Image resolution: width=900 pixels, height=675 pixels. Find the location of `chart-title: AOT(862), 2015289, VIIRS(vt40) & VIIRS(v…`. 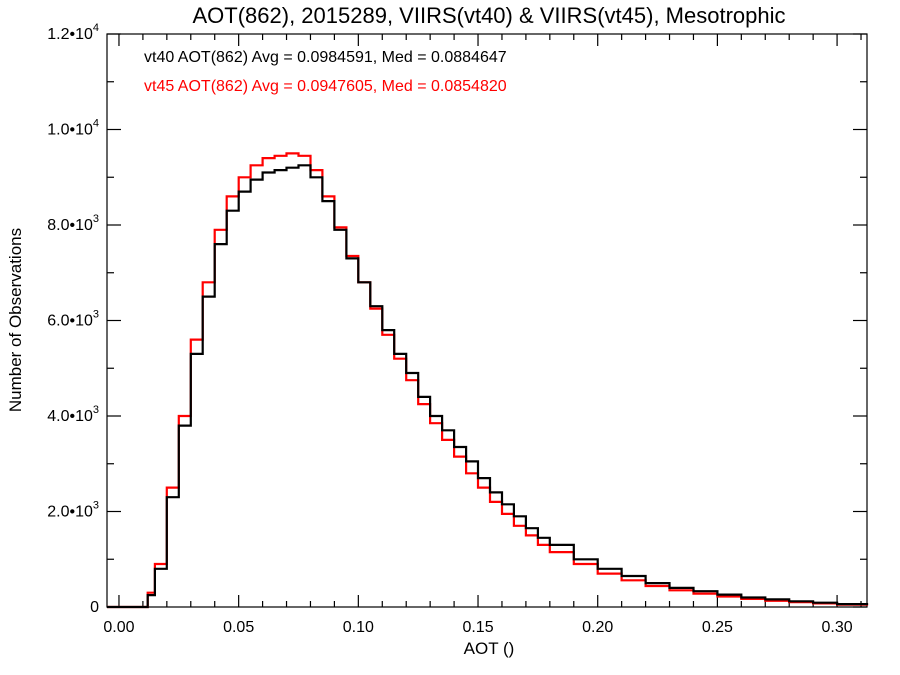

chart-title: AOT(862), 2015289, VIIRS(vt40) & VIIRS(v… is located at coordinates (488, 15).